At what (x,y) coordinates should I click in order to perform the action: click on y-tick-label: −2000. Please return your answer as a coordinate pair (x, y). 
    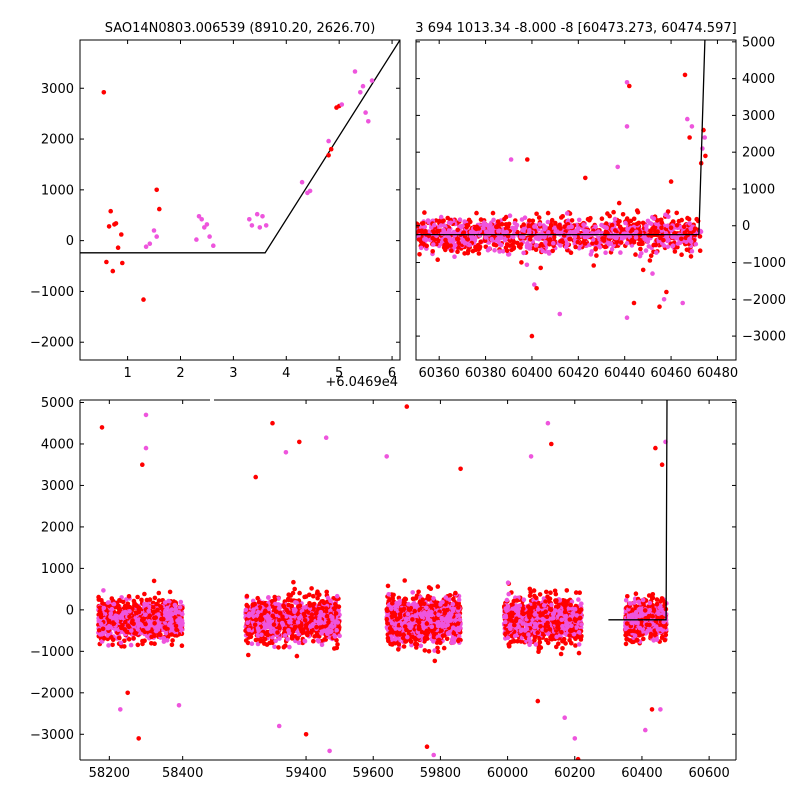
    Looking at the image, I should click on (764, 300).